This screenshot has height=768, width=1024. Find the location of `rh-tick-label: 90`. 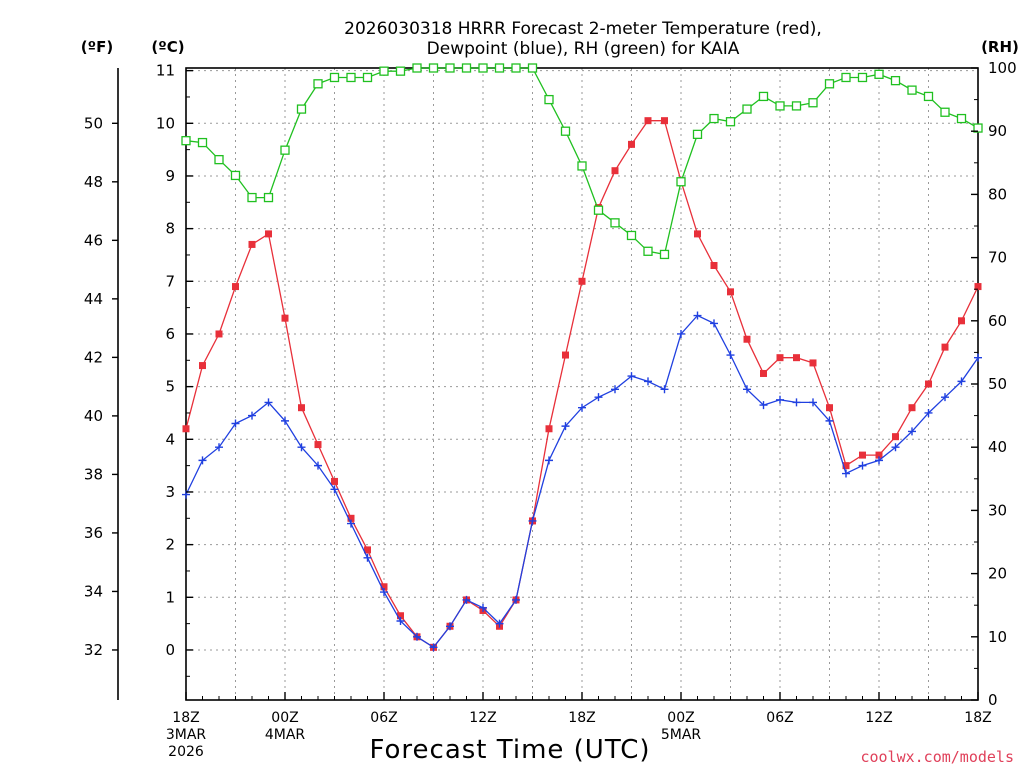

rh-tick-label: 90 is located at coordinates (997, 131).